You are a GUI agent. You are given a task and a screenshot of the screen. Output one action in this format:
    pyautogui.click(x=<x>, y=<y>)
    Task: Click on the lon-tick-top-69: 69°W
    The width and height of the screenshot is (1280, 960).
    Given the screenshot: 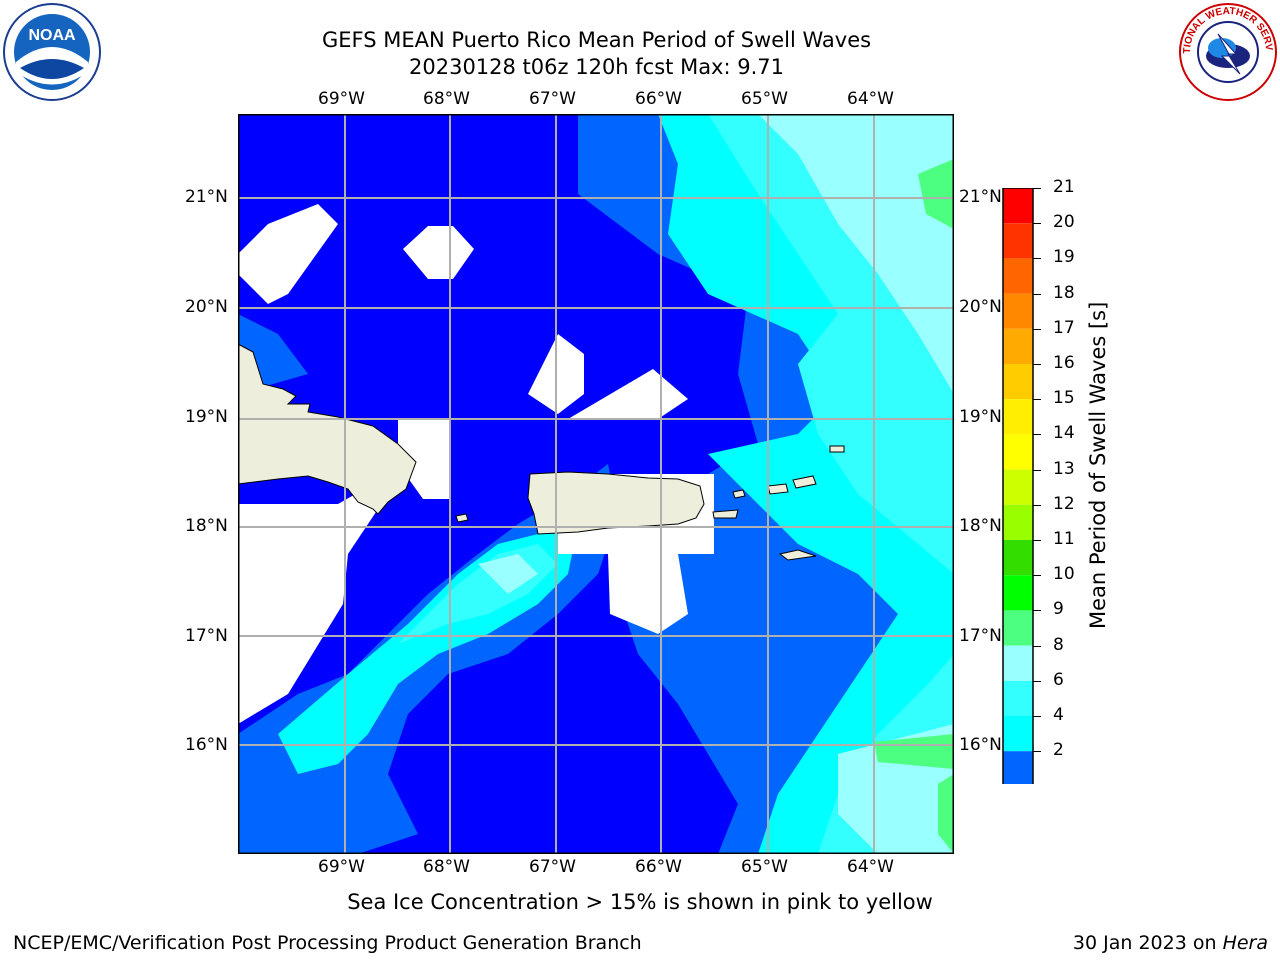 What is the action you would take?
    pyautogui.click(x=341, y=99)
    